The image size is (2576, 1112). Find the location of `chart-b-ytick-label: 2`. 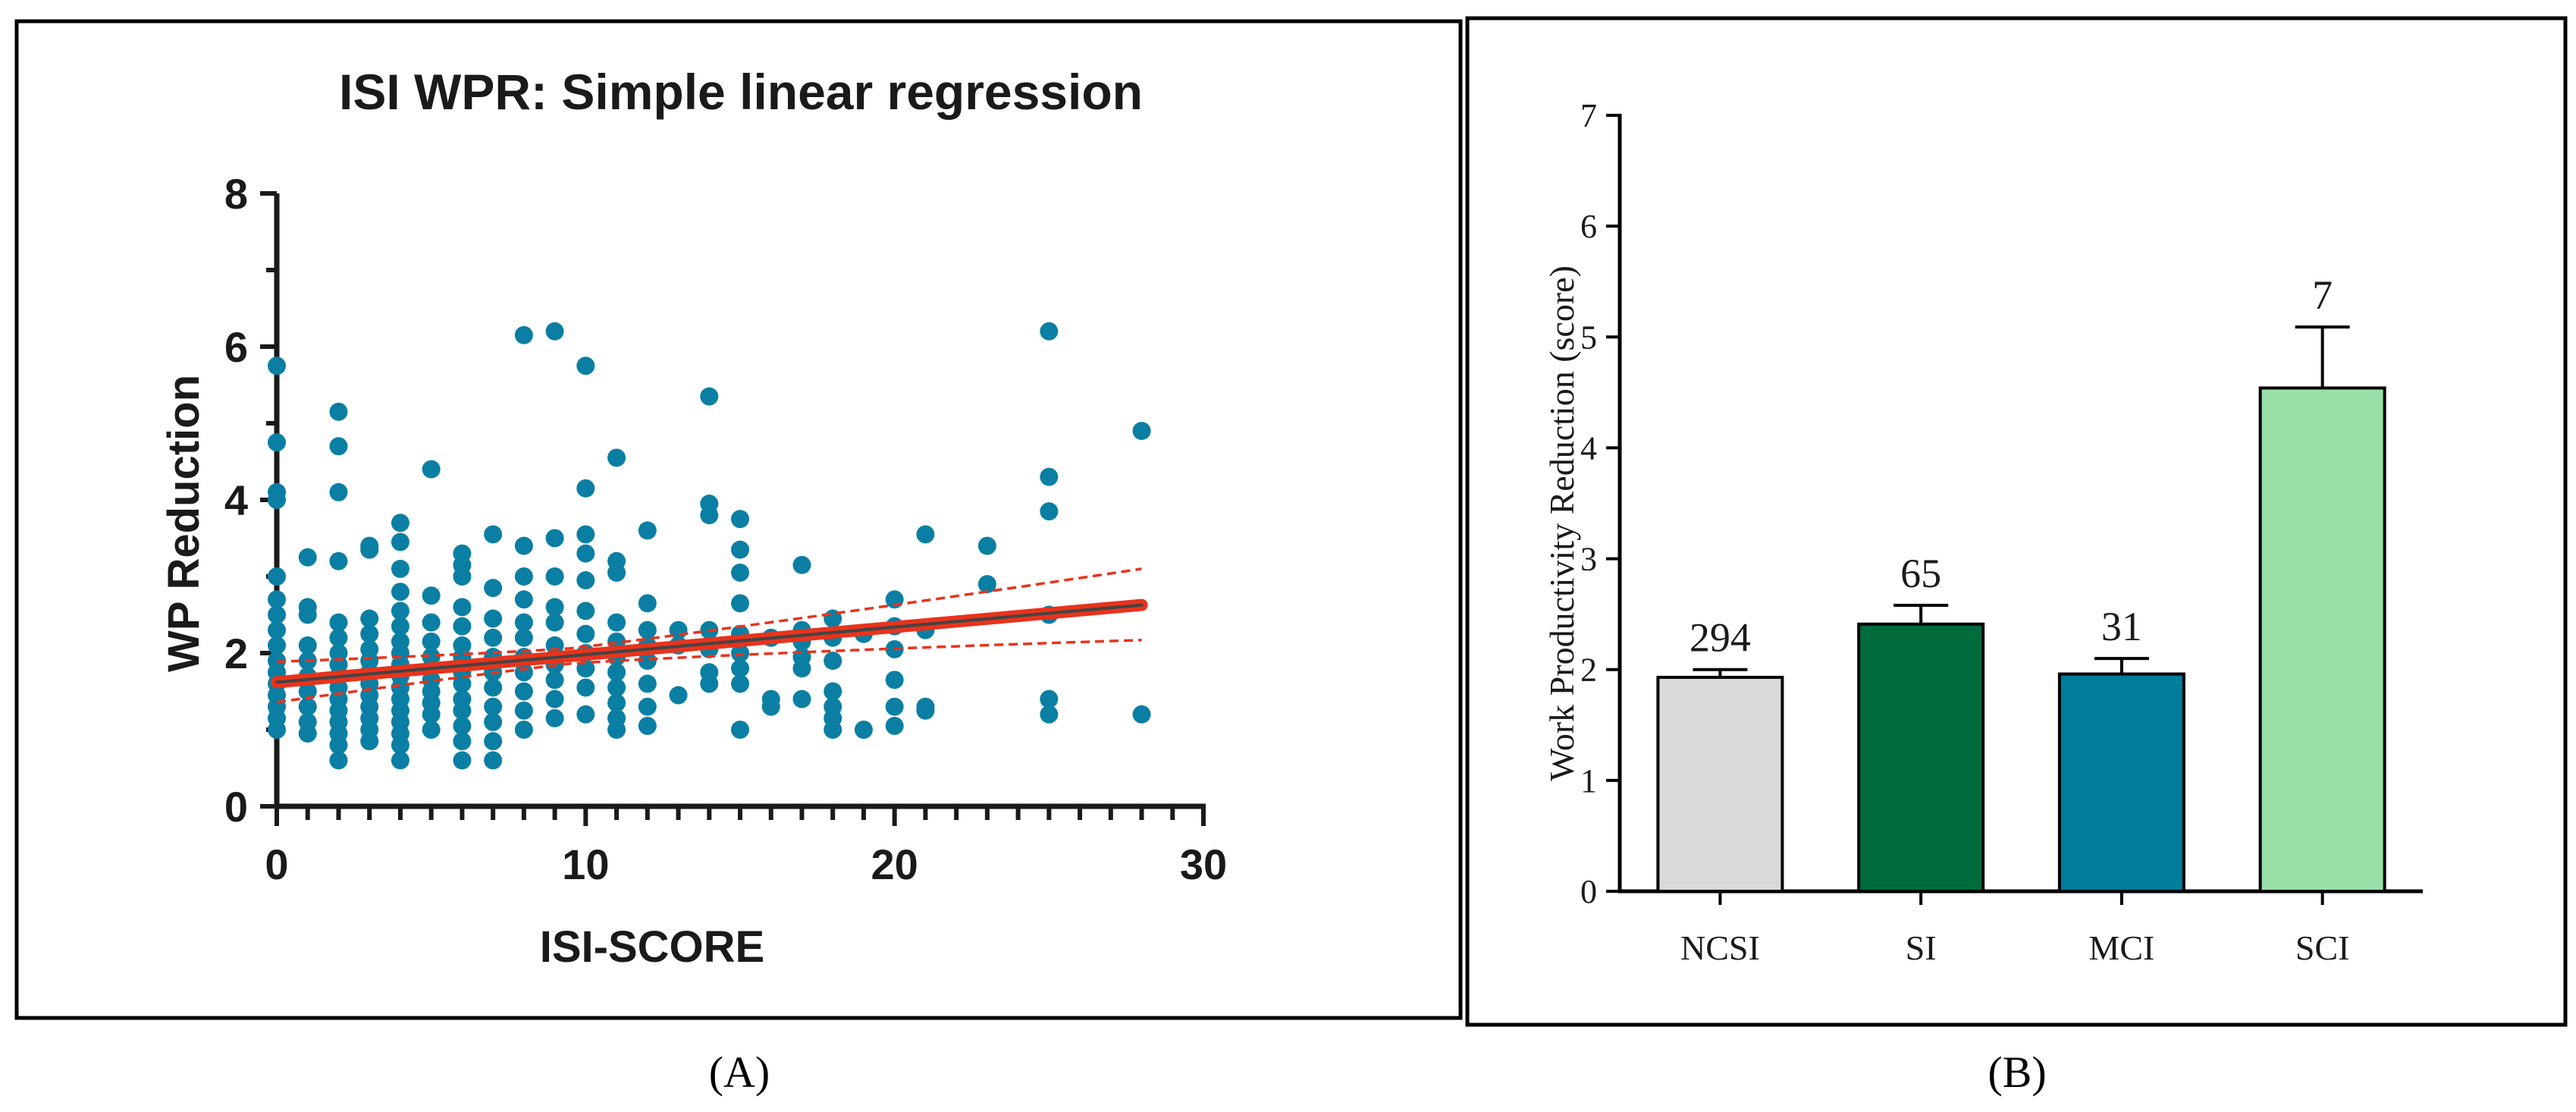

chart-b-ytick-label: 2 is located at coordinates (1588, 670).